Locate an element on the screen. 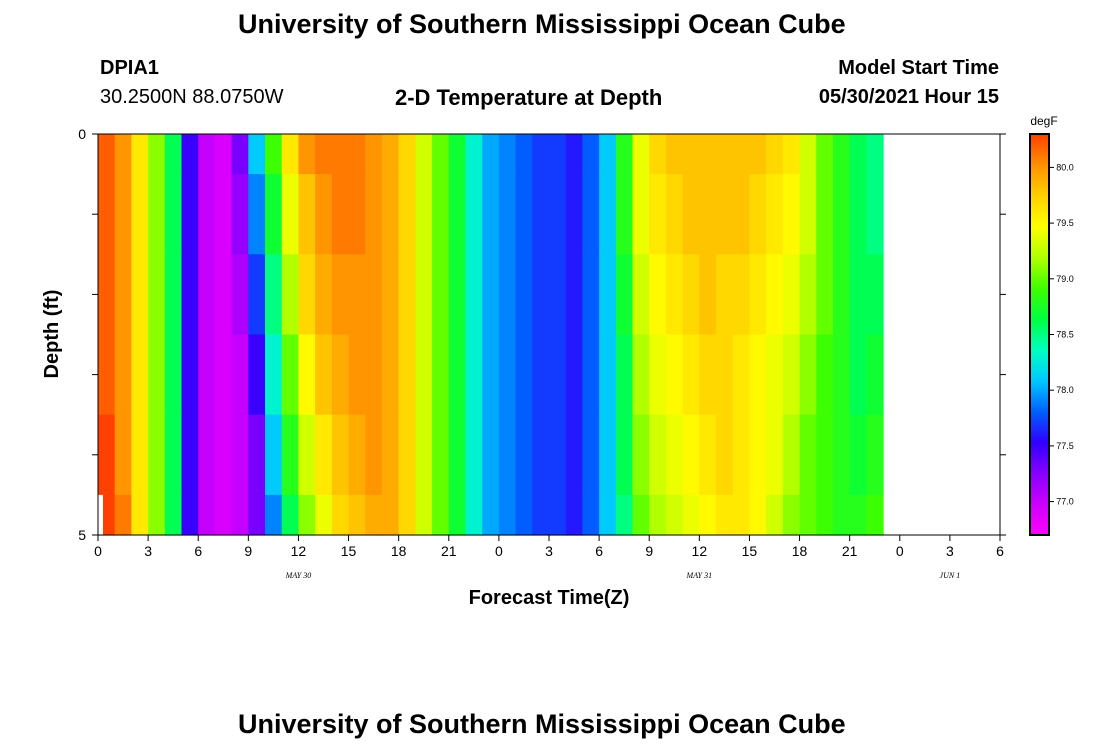 This screenshot has width=1100, height=750. colorbar-tick-label: 77.0 is located at coordinates (1065, 502).